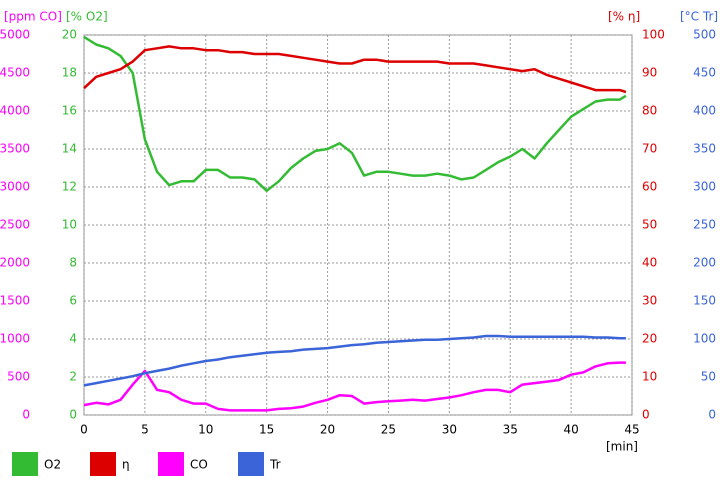  Describe the element at coordinates (649, 187) in the screenshot. I see `y-tick-label: 60` at that location.